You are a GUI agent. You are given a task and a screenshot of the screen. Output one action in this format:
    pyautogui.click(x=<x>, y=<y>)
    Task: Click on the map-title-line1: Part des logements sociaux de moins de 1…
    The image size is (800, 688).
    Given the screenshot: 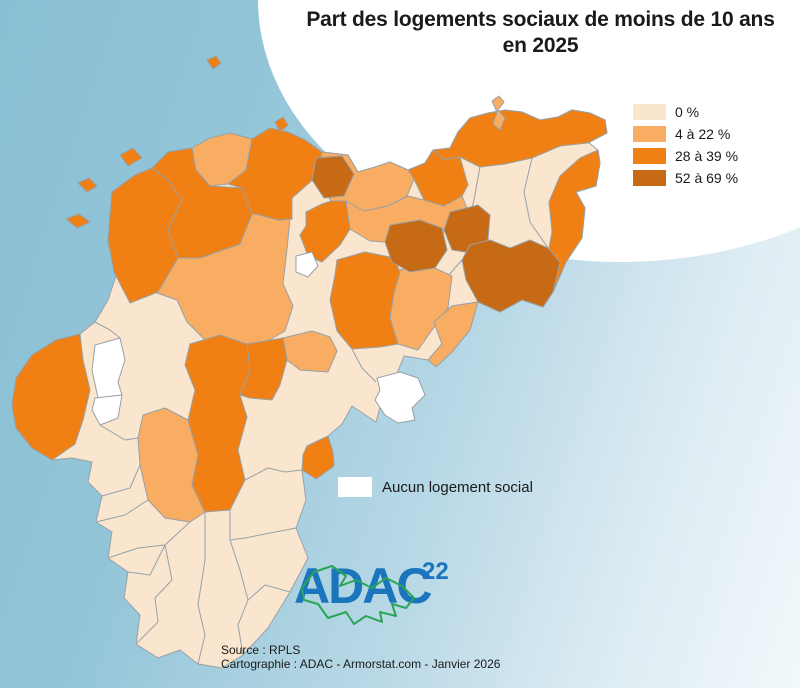 What is the action you would take?
    pyautogui.click(x=540, y=19)
    